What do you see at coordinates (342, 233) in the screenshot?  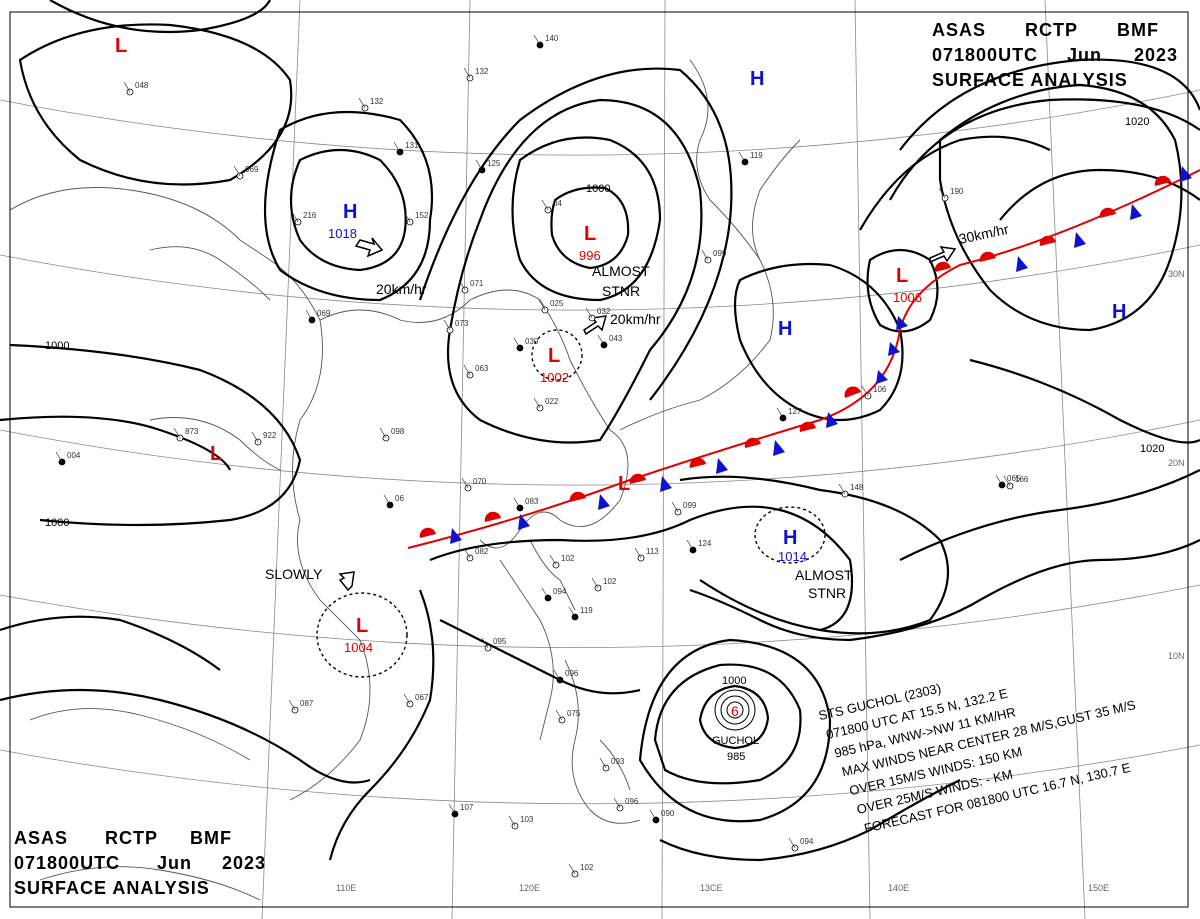 I see `high-value: 1018` at bounding box center [342, 233].